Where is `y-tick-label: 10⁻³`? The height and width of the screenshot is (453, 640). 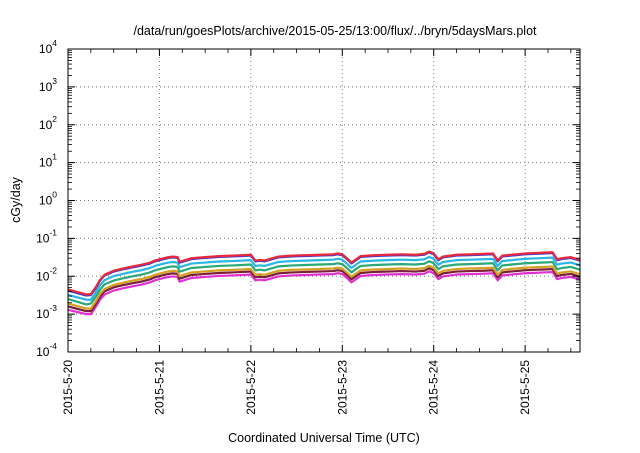 y-tick-label: 10⁻³ is located at coordinates (46, 312).